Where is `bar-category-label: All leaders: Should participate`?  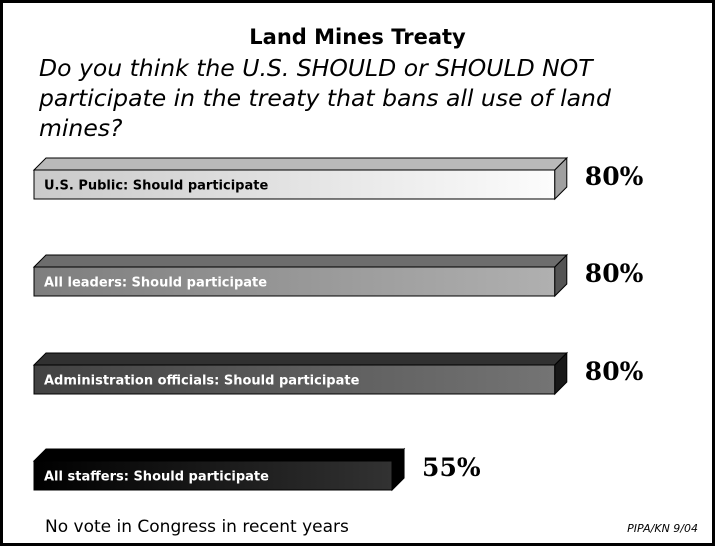
bar-category-label: All leaders: Should participate is located at coordinates (155, 283).